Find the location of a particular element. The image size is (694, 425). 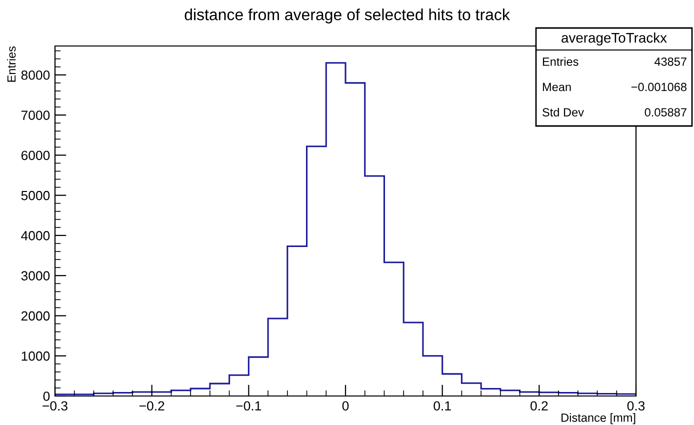

y-tick-label: 1000 is located at coordinates (36, 356).